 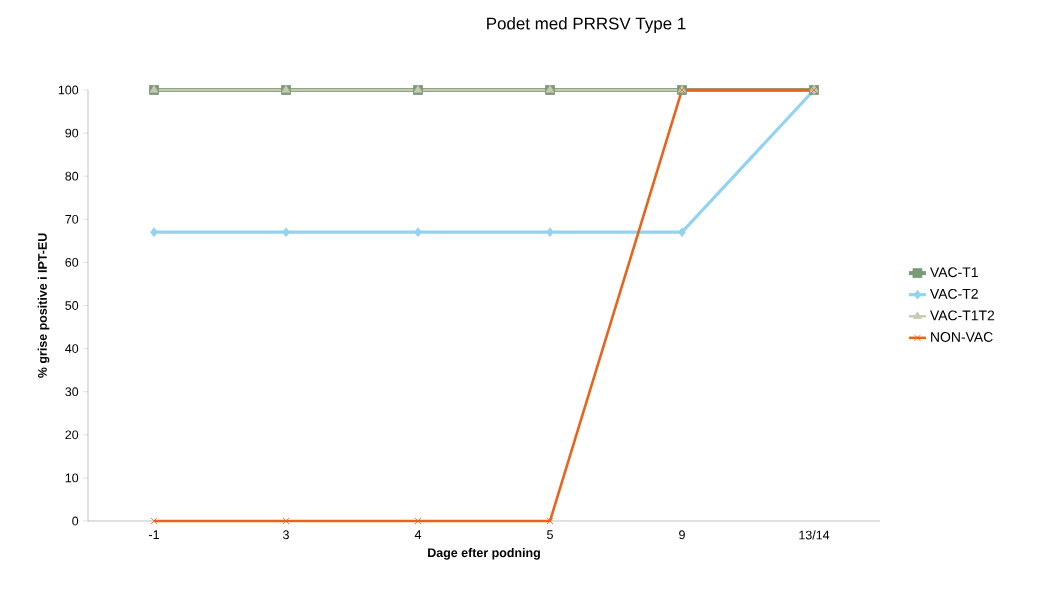 I want to click on x-tick-label: 4, so click(x=418, y=534).